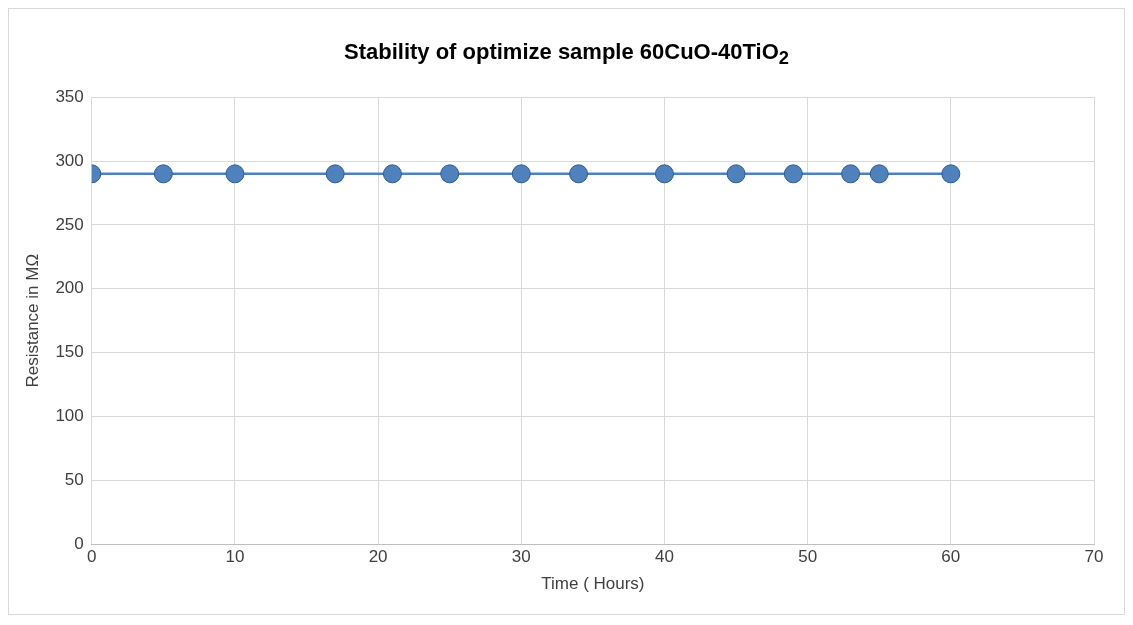 Image resolution: width=1133 pixels, height=625 pixels. Describe the element at coordinates (69, 416) in the screenshot. I see `y-tick-label: 100` at that location.